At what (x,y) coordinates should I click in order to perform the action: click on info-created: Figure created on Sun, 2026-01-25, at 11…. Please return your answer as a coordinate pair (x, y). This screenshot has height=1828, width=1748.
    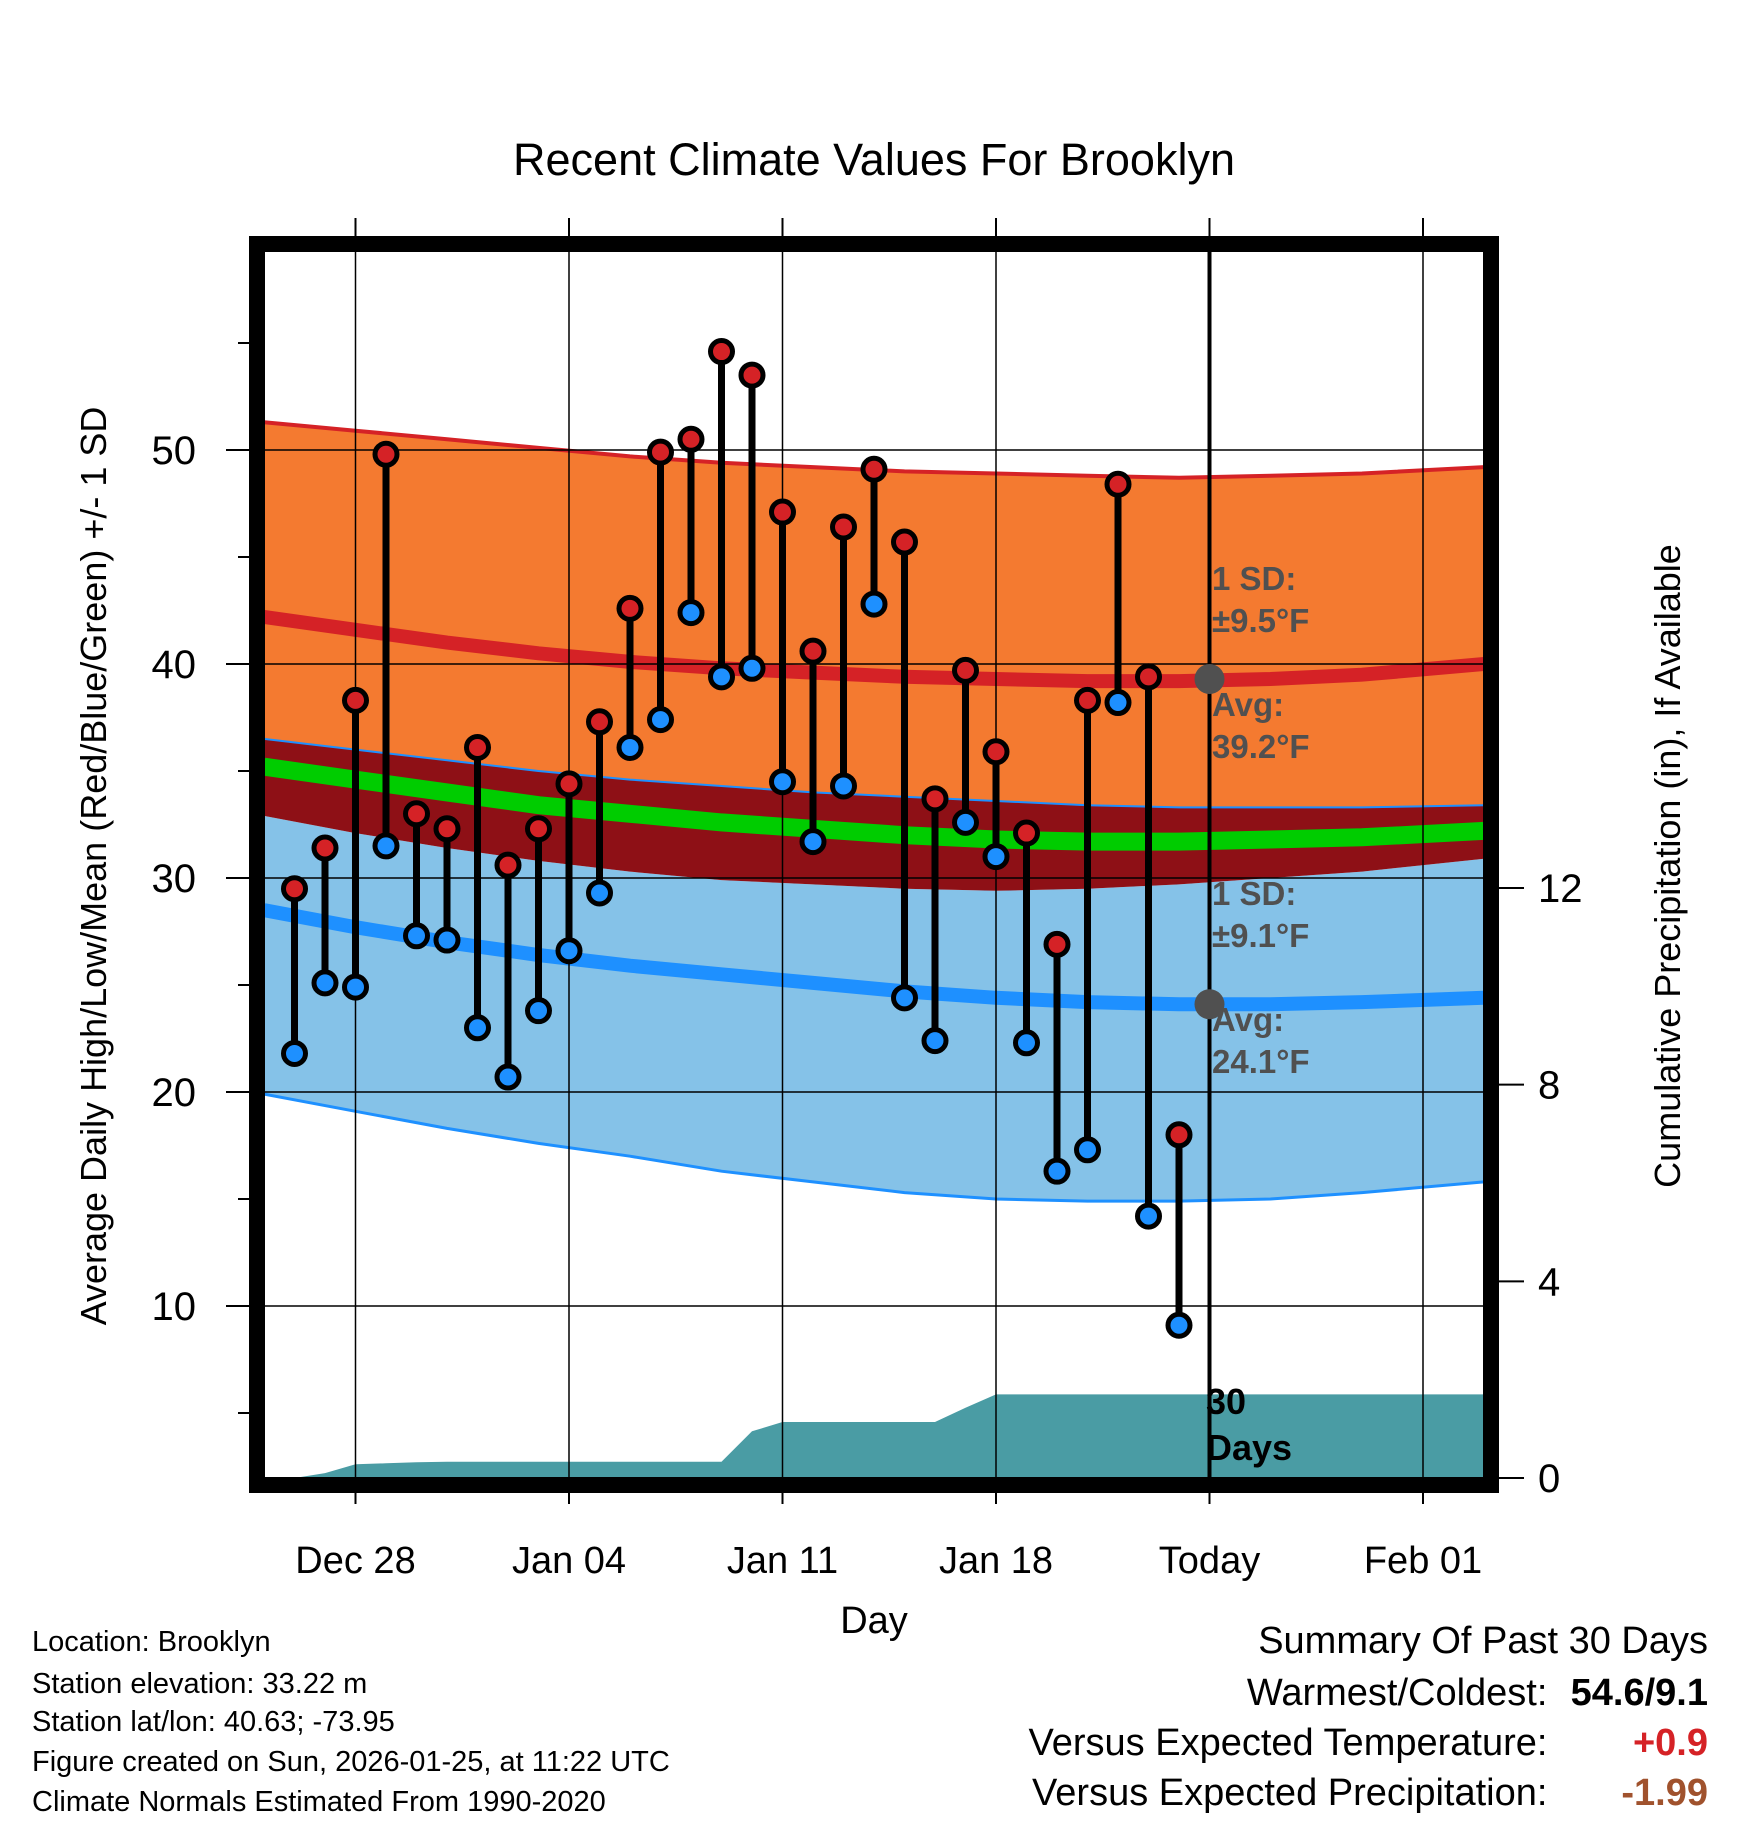
    Looking at the image, I should click on (351, 1762).